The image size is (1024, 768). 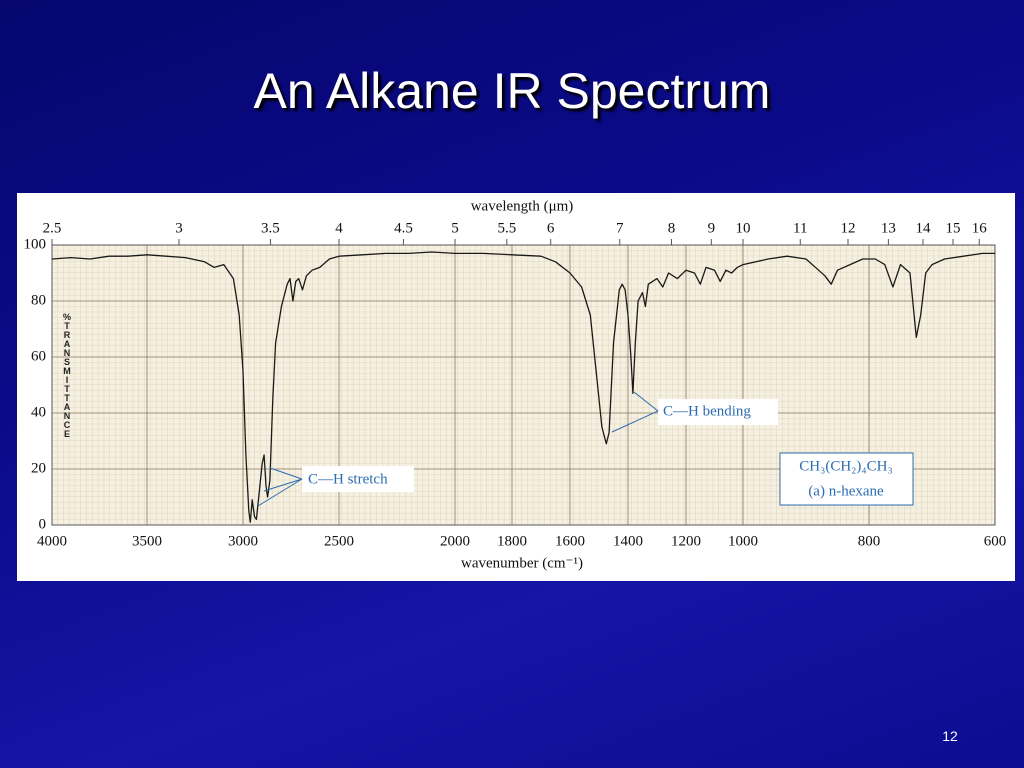 What do you see at coordinates (620, 228) in the screenshot?
I see `x2-tick-label: 7` at bounding box center [620, 228].